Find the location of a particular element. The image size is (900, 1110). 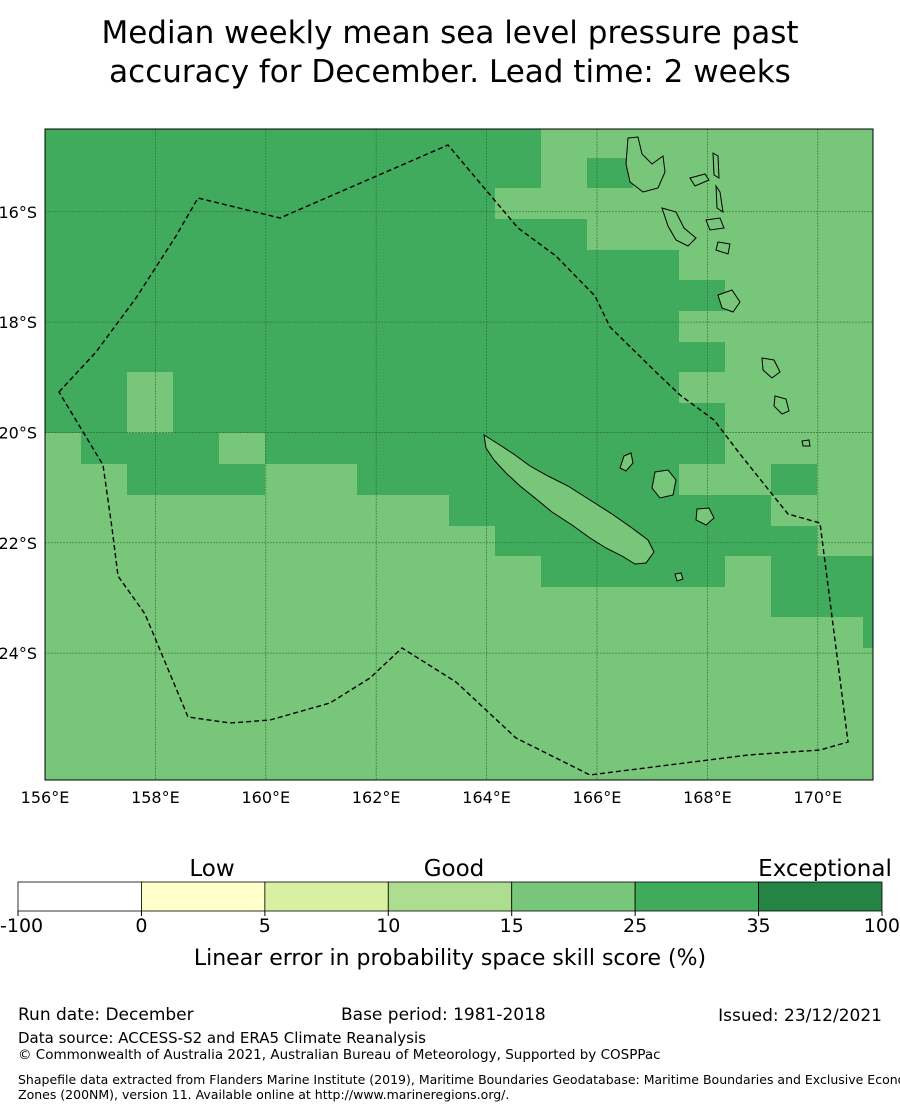

lon-tick-label: 156°E is located at coordinates (45, 797).